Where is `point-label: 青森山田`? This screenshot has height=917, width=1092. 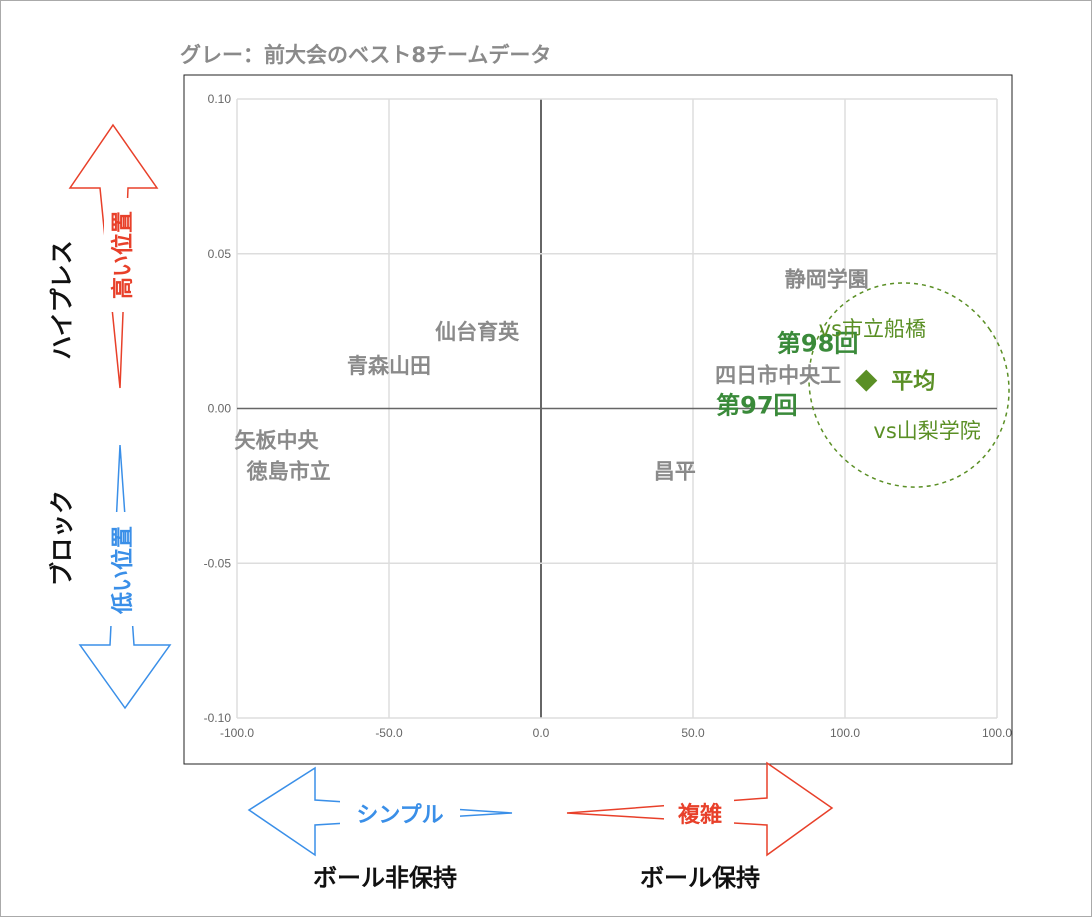
point-label: 青森山田 is located at coordinates (389, 366).